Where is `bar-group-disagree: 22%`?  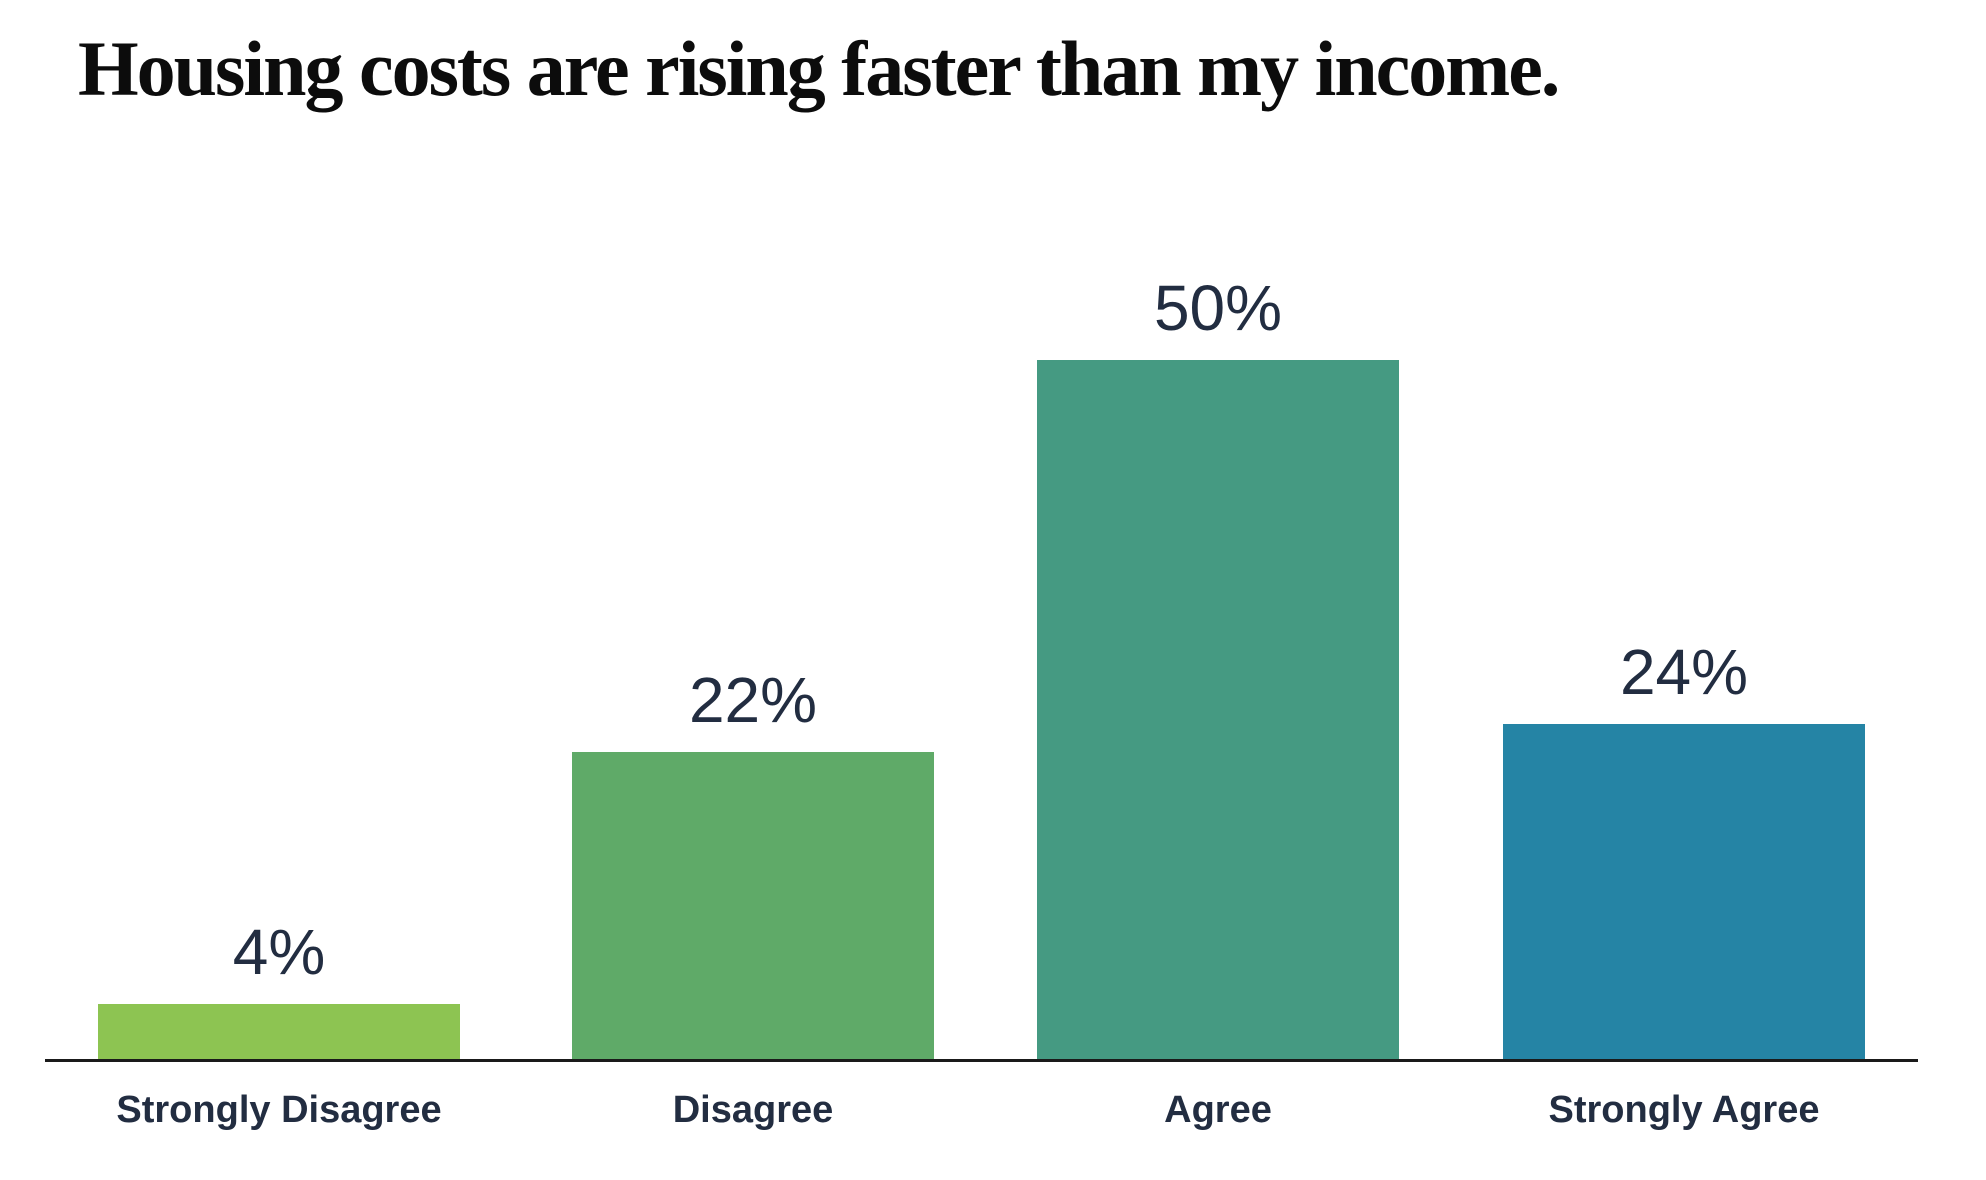
bar-group-disagree: 22% is located at coordinates (753, 864).